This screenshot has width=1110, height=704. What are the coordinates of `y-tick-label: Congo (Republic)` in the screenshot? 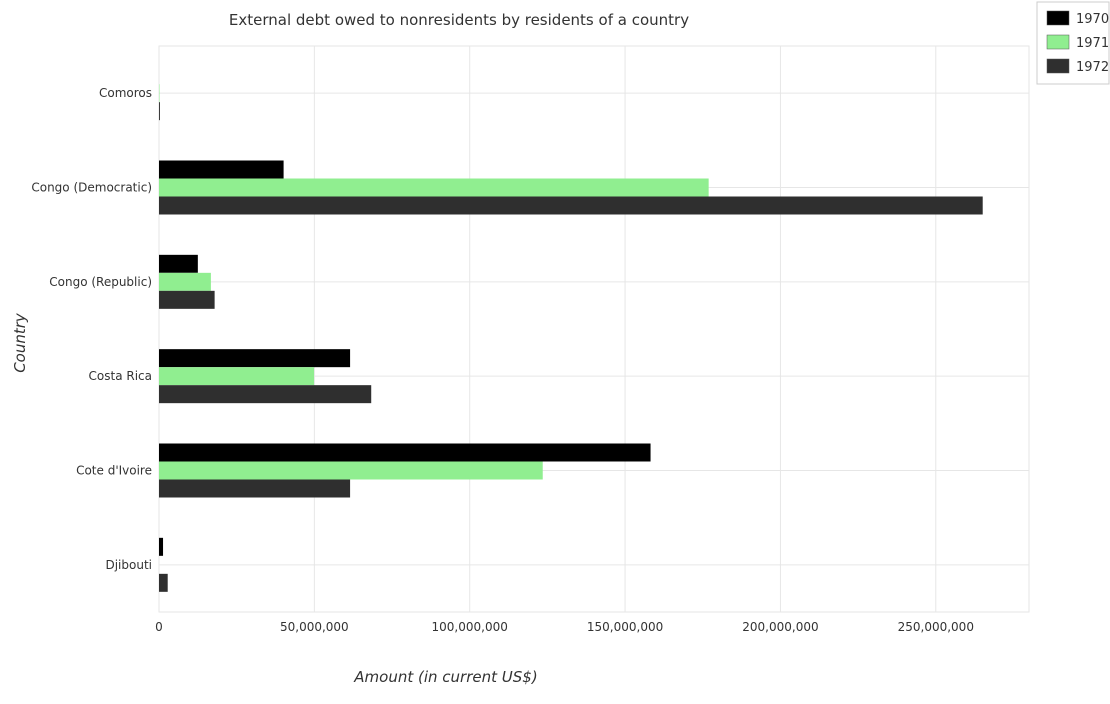 It's located at (100, 282).